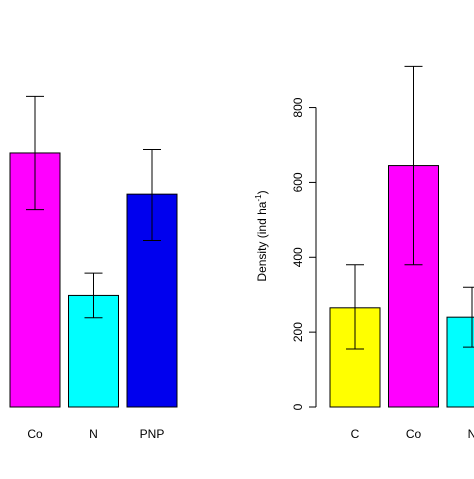  I want to click on y-tick-label: 400, so click(298, 257).